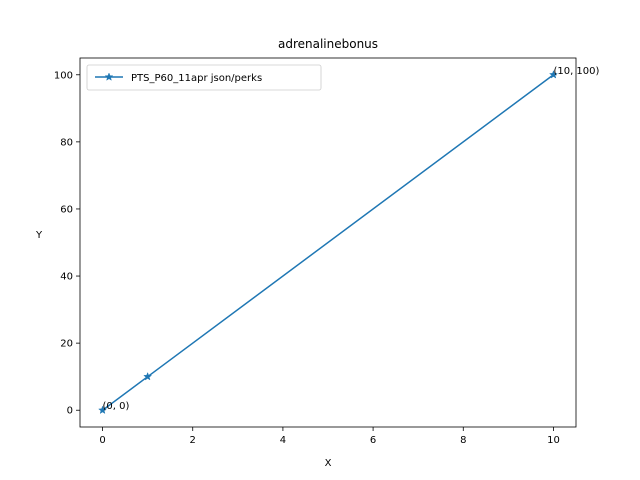 The image size is (640, 480). Describe the element at coordinates (193, 440) in the screenshot. I see `x-tick-label: 2` at that location.